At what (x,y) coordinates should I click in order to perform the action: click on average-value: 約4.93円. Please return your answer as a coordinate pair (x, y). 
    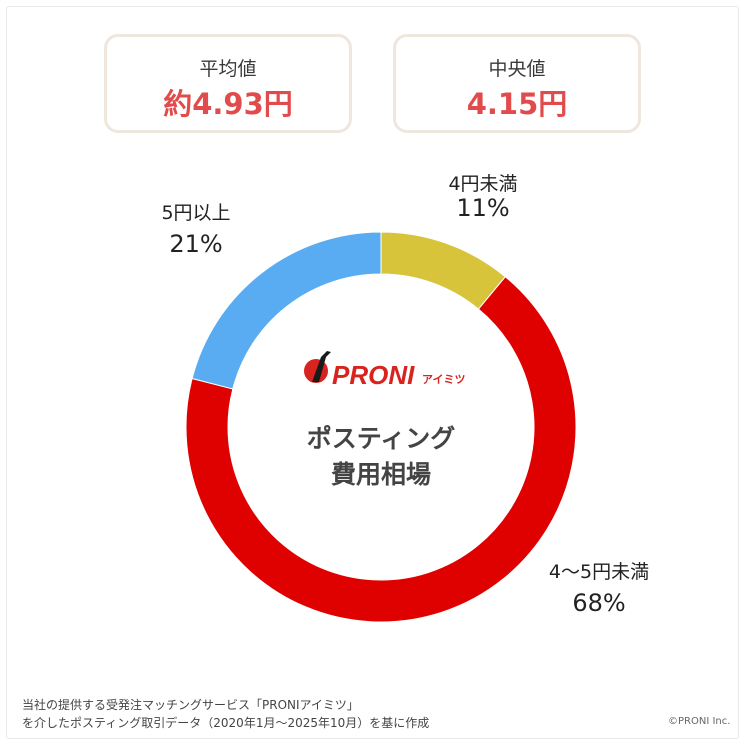
    Looking at the image, I should click on (228, 104).